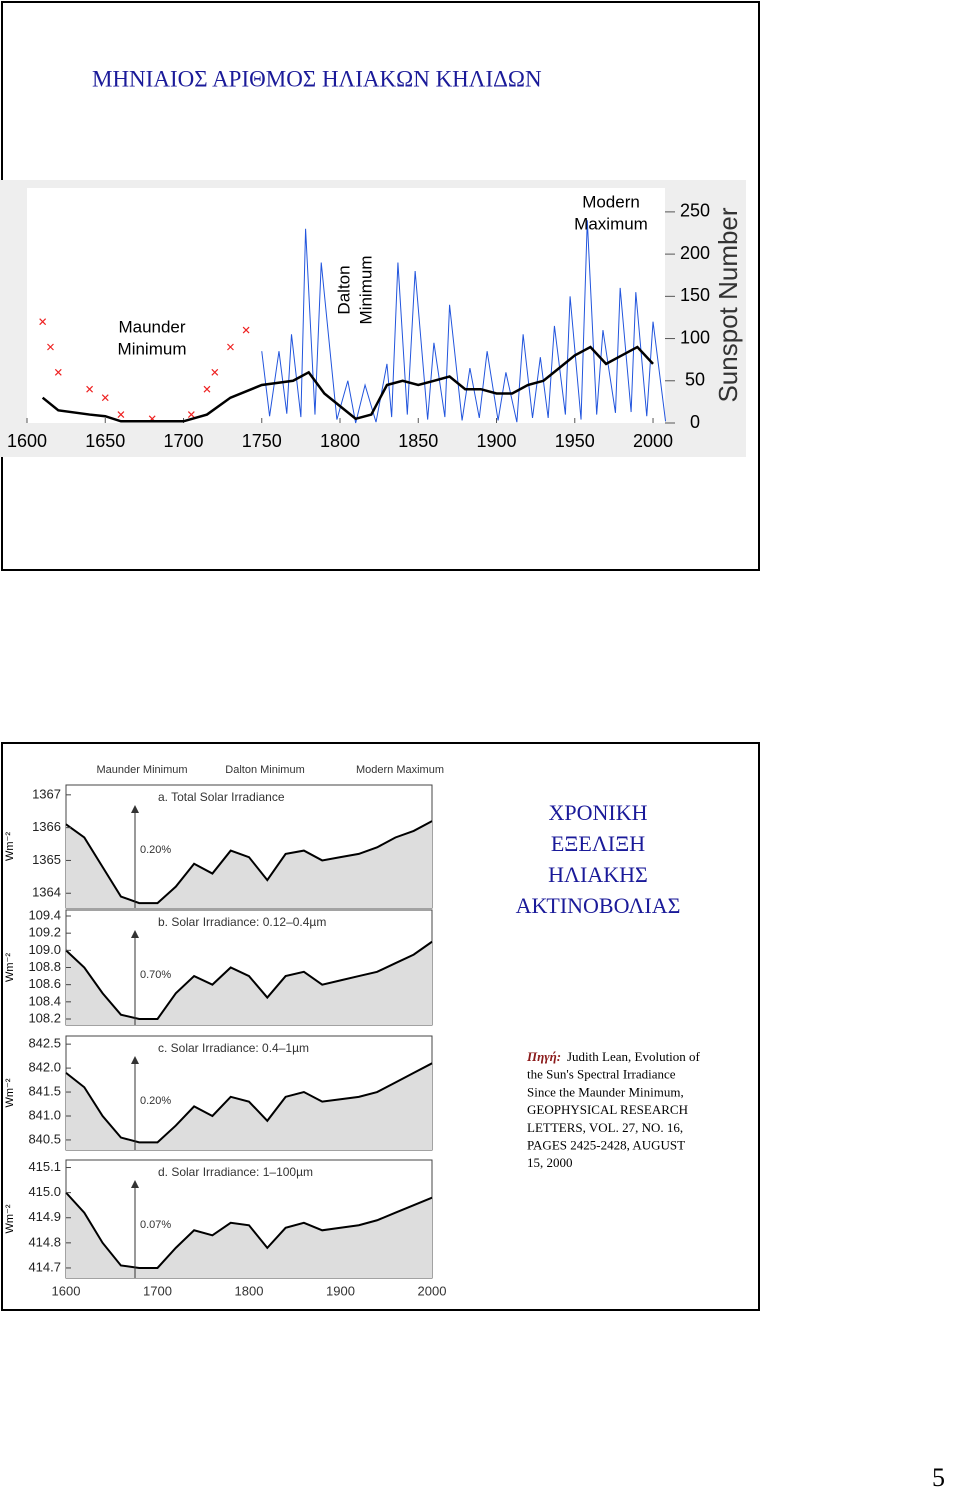 This screenshot has height=1491, width=960. Describe the element at coordinates (46, 826) in the screenshot. I see `y-tick-label: 1366` at that location.